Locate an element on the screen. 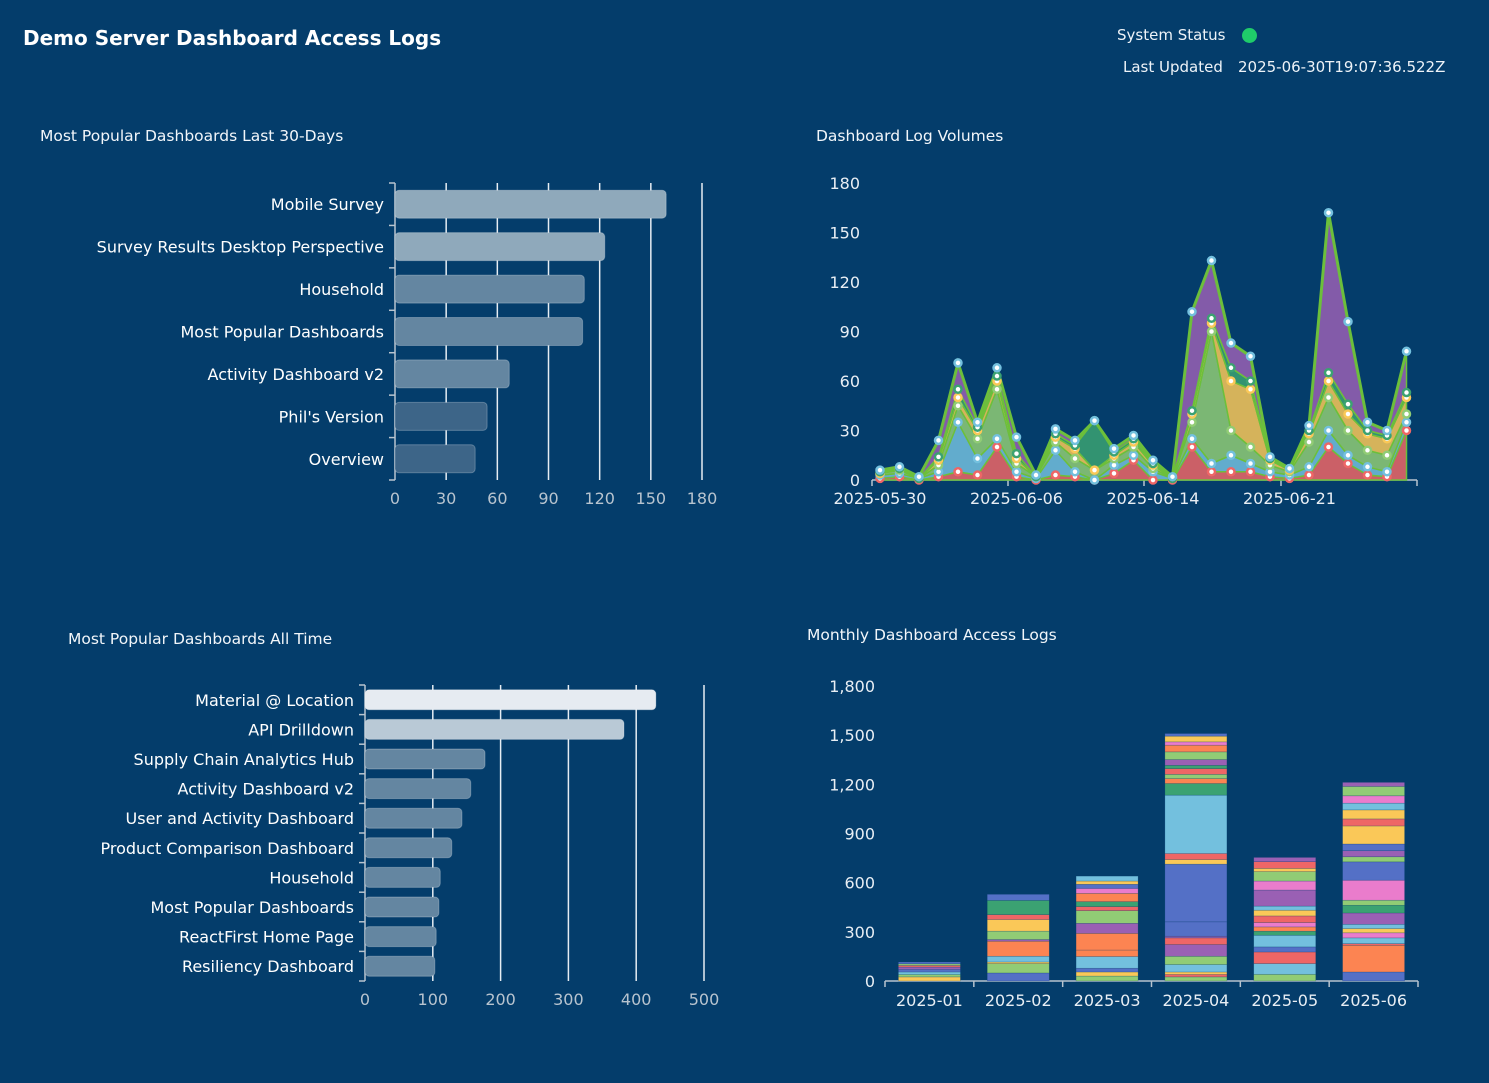 The image size is (1489, 1083). bar-label: Activity Dashboard v2 is located at coordinates (296, 374).